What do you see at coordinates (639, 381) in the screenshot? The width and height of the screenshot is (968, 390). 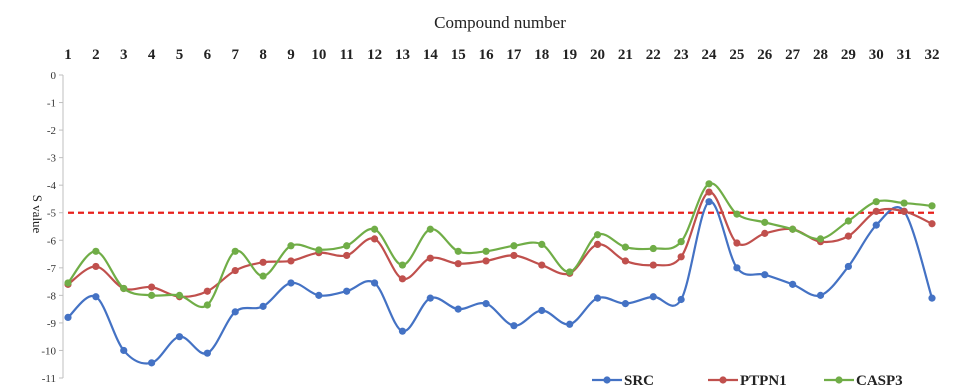 I see `legend-label-src: SRC` at bounding box center [639, 381].